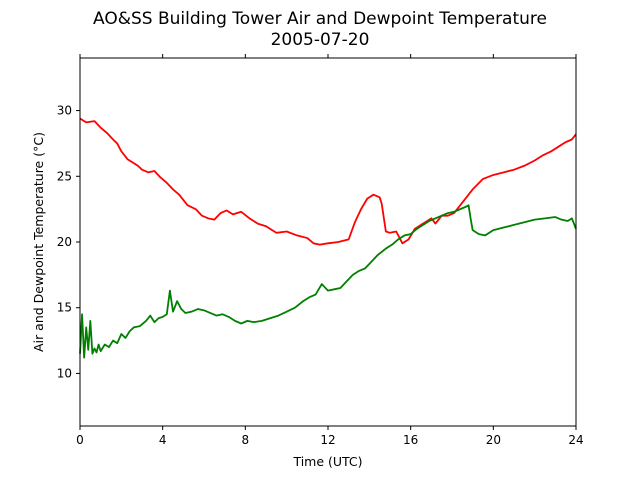 This screenshot has height=480, width=640. I want to click on chart-subtitle: 2005-07-20, so click(320, 40).